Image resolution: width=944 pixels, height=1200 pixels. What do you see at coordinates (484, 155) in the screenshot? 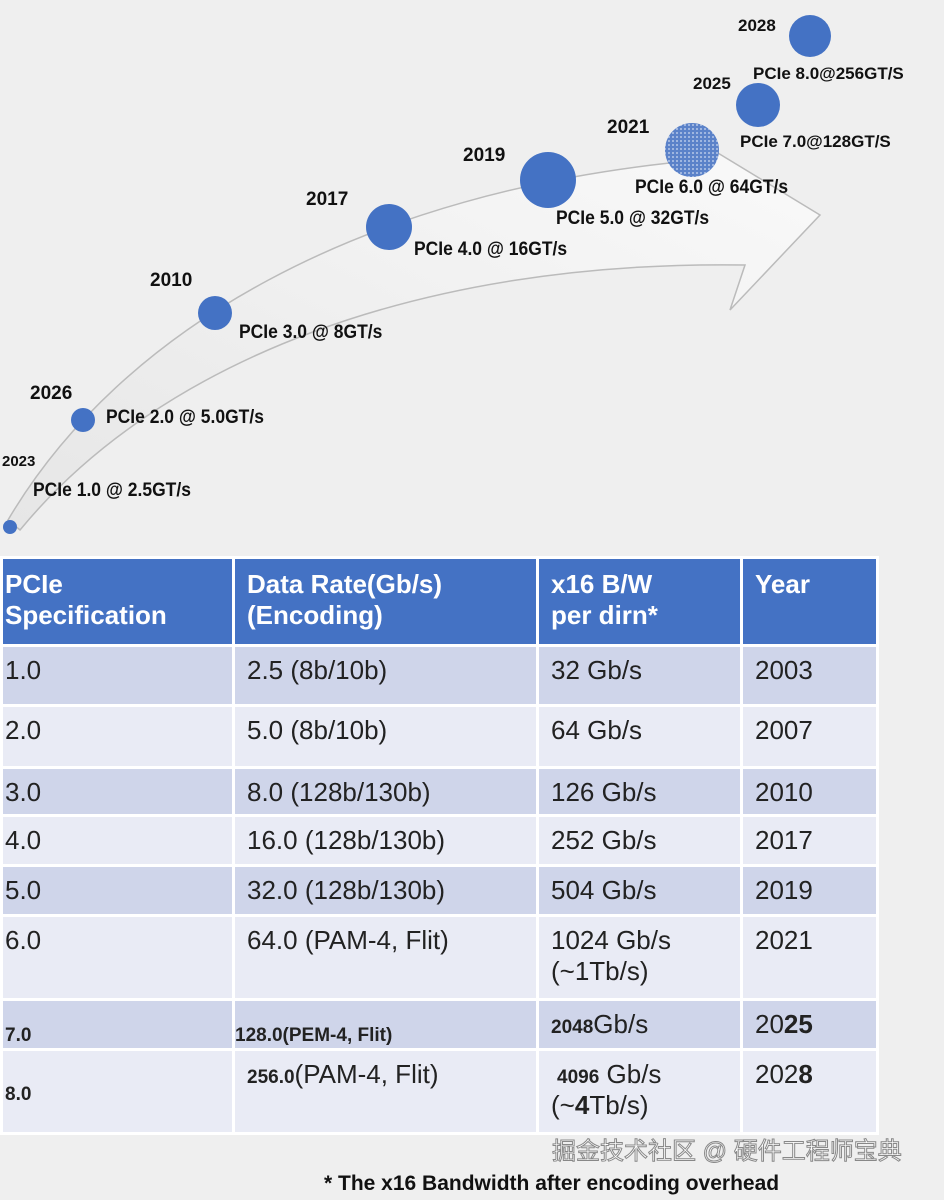
I see `year-label: 2019` at bounding box center [484, 155].